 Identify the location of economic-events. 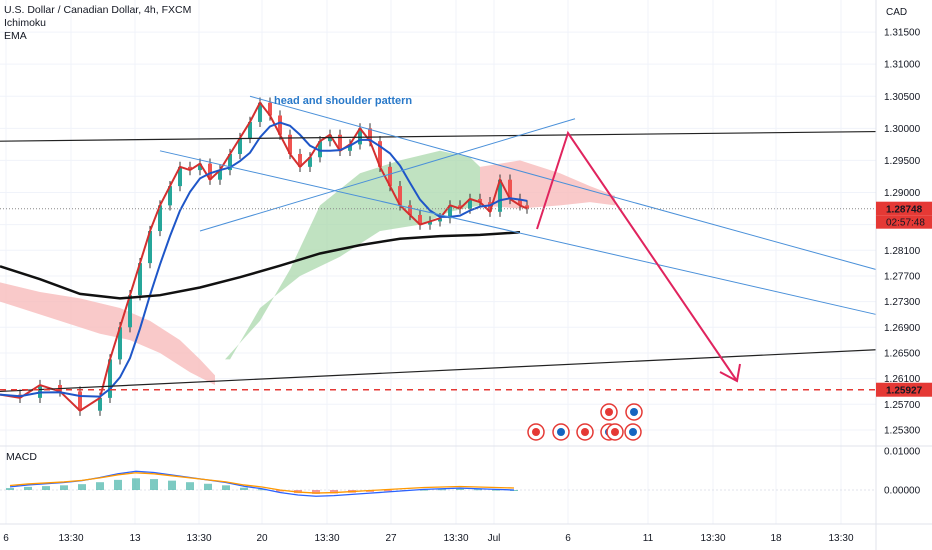
(585, 422).